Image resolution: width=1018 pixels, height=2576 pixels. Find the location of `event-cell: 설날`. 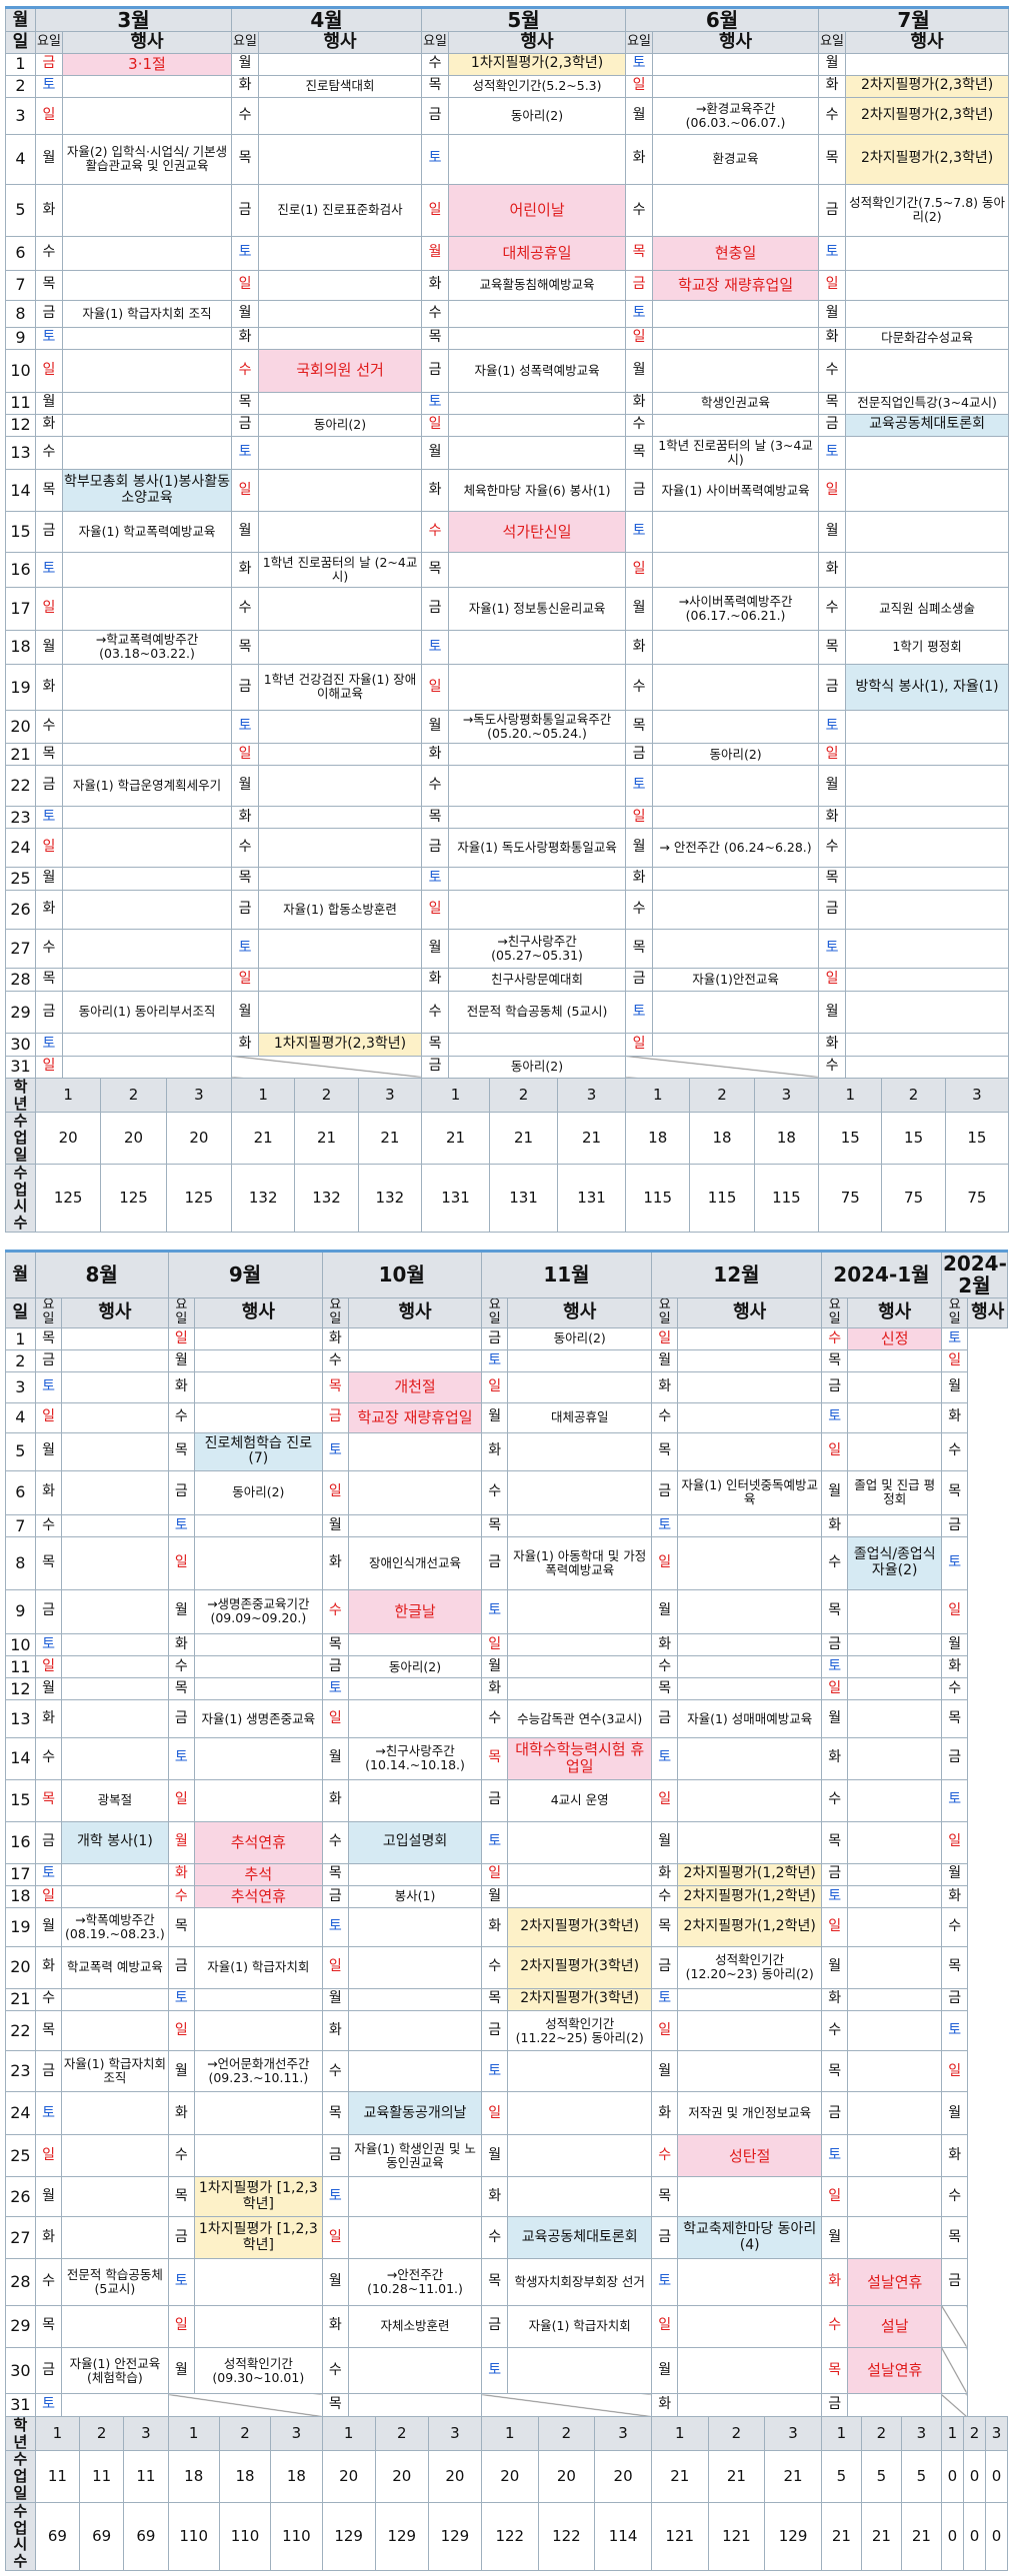

event-cell: 설날 is located at coordinates (894, 2326).